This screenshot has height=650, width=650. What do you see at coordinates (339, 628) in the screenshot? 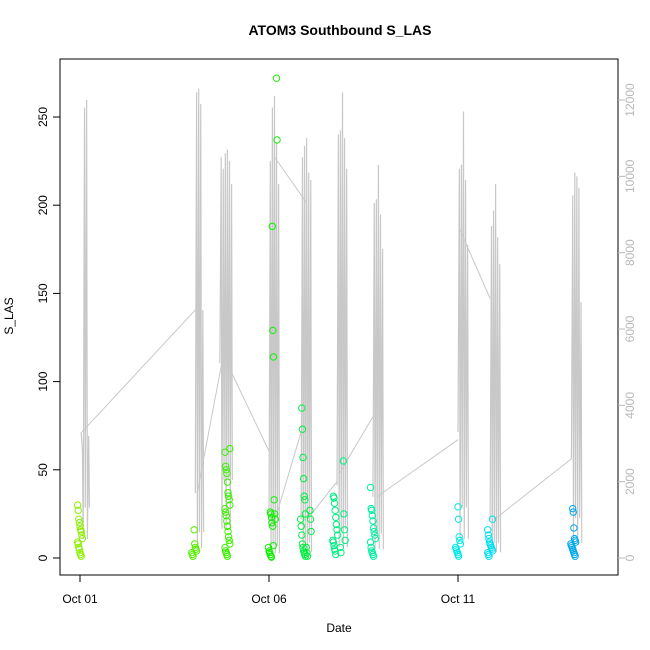
I see `x-axis-label: Date` at bounding box center [339, 628].